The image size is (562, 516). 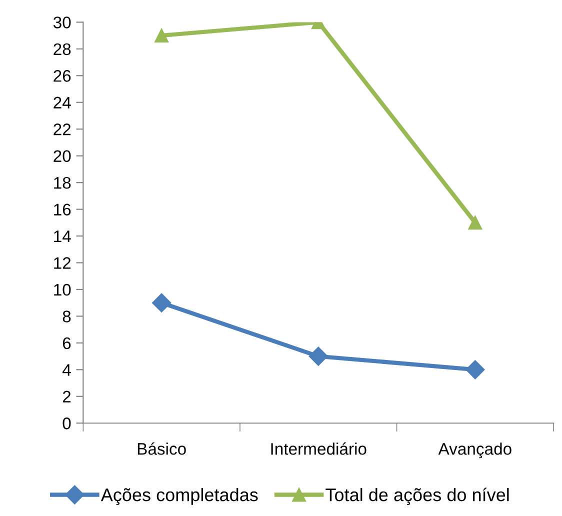 What do you see at coordinates (475, 450) in the screenshot?
I see `x-tick-label: Avançado` at bounding box center [475, 450].